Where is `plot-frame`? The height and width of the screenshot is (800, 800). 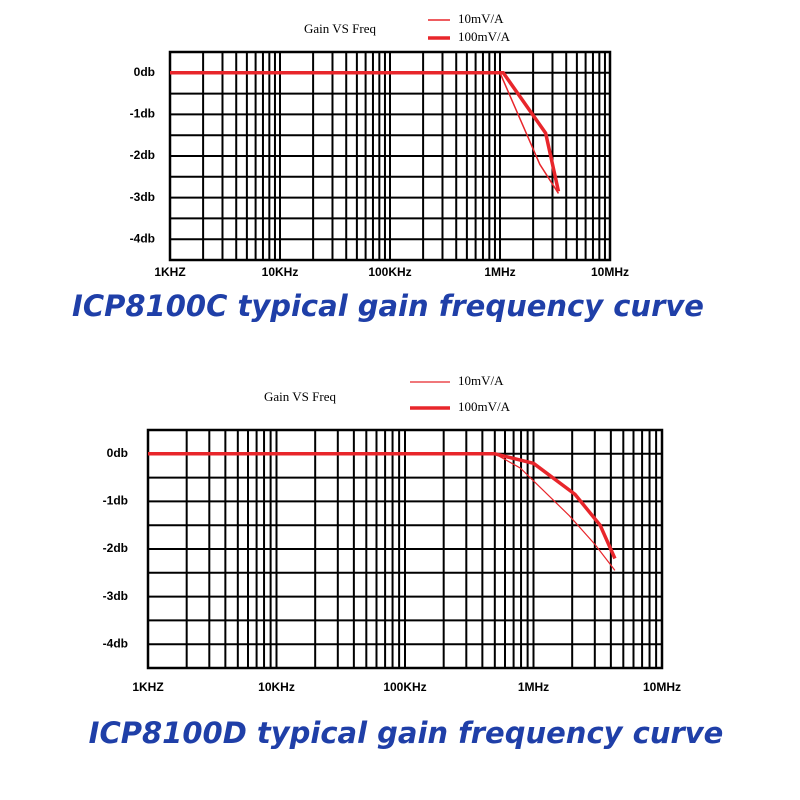 plot-frame is located at coordinates (390, 156).